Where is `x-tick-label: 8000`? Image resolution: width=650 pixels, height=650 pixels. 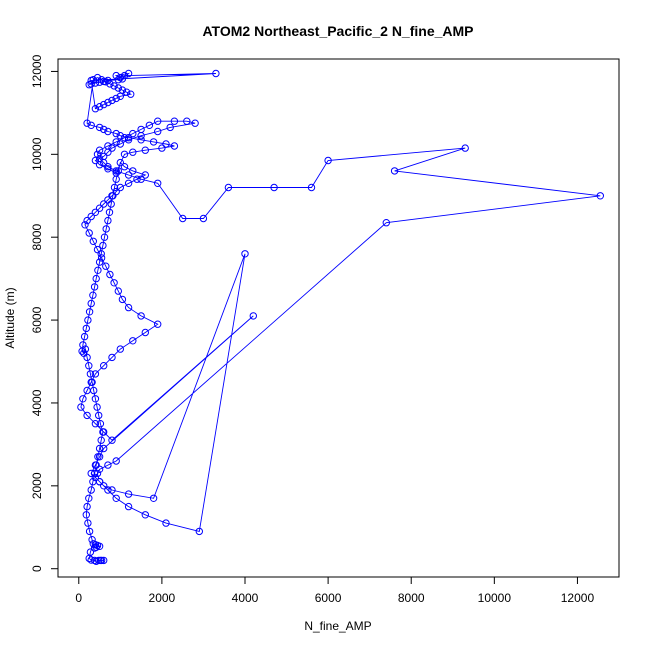 x-tick-label: 8000 is located at coordinates (411, 598).